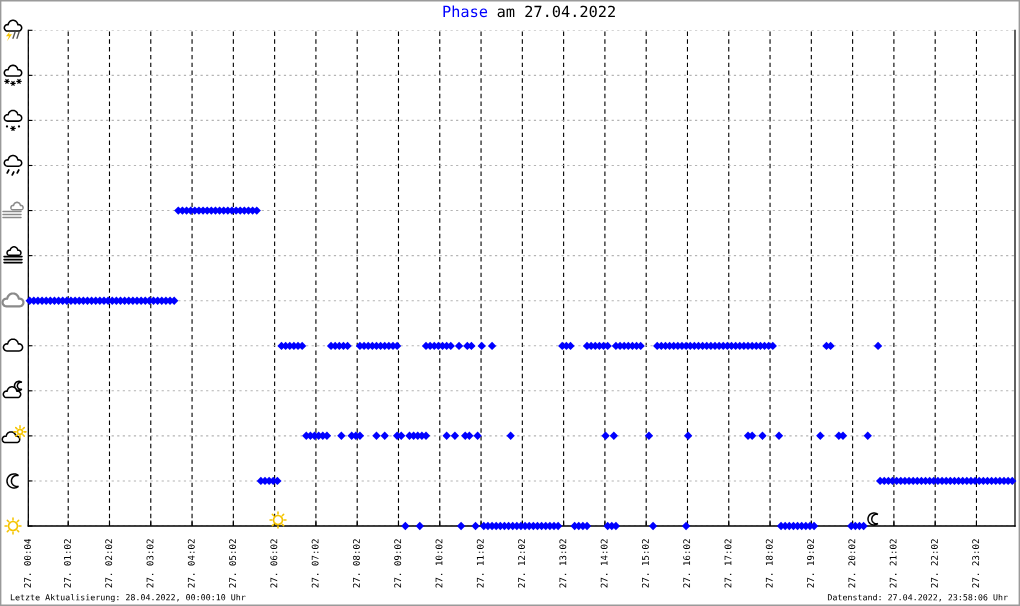 The height and width of the screenshot is (606, 1020). What do you see at coordinates (529, 11) in the screenshot?
I see `chart-title: Phase am 27.04.2022` at bounding box center [529, 11].